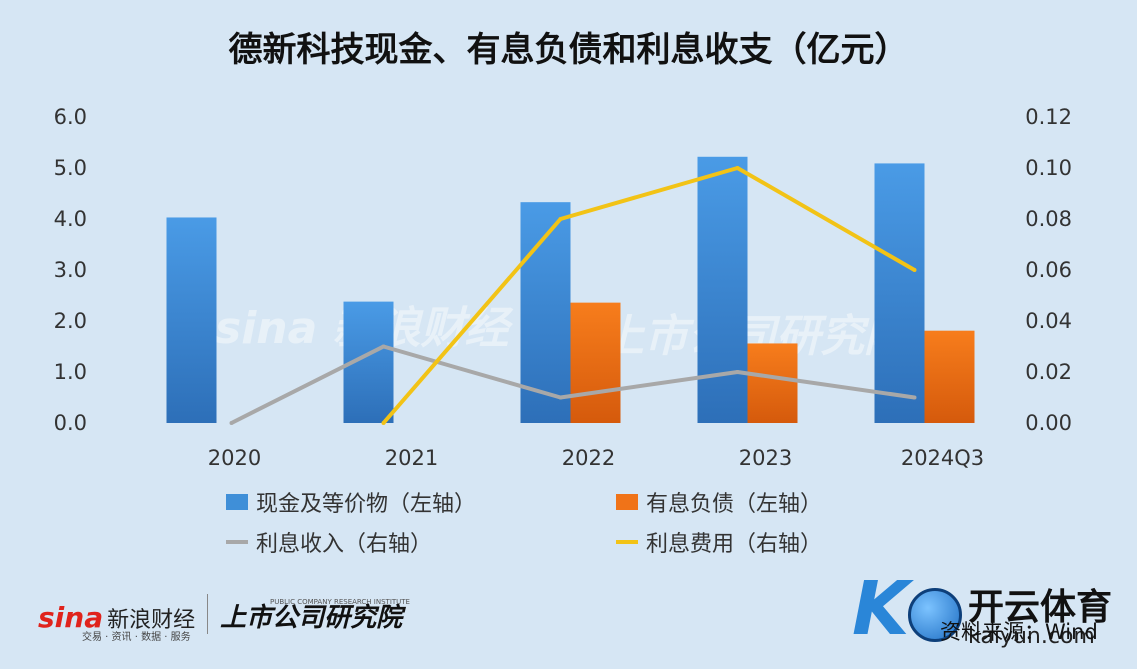 The width and height of the screenshot is (1137, 669). I want to click on y-right-tick-label: 0.08, so click(1048, 219).